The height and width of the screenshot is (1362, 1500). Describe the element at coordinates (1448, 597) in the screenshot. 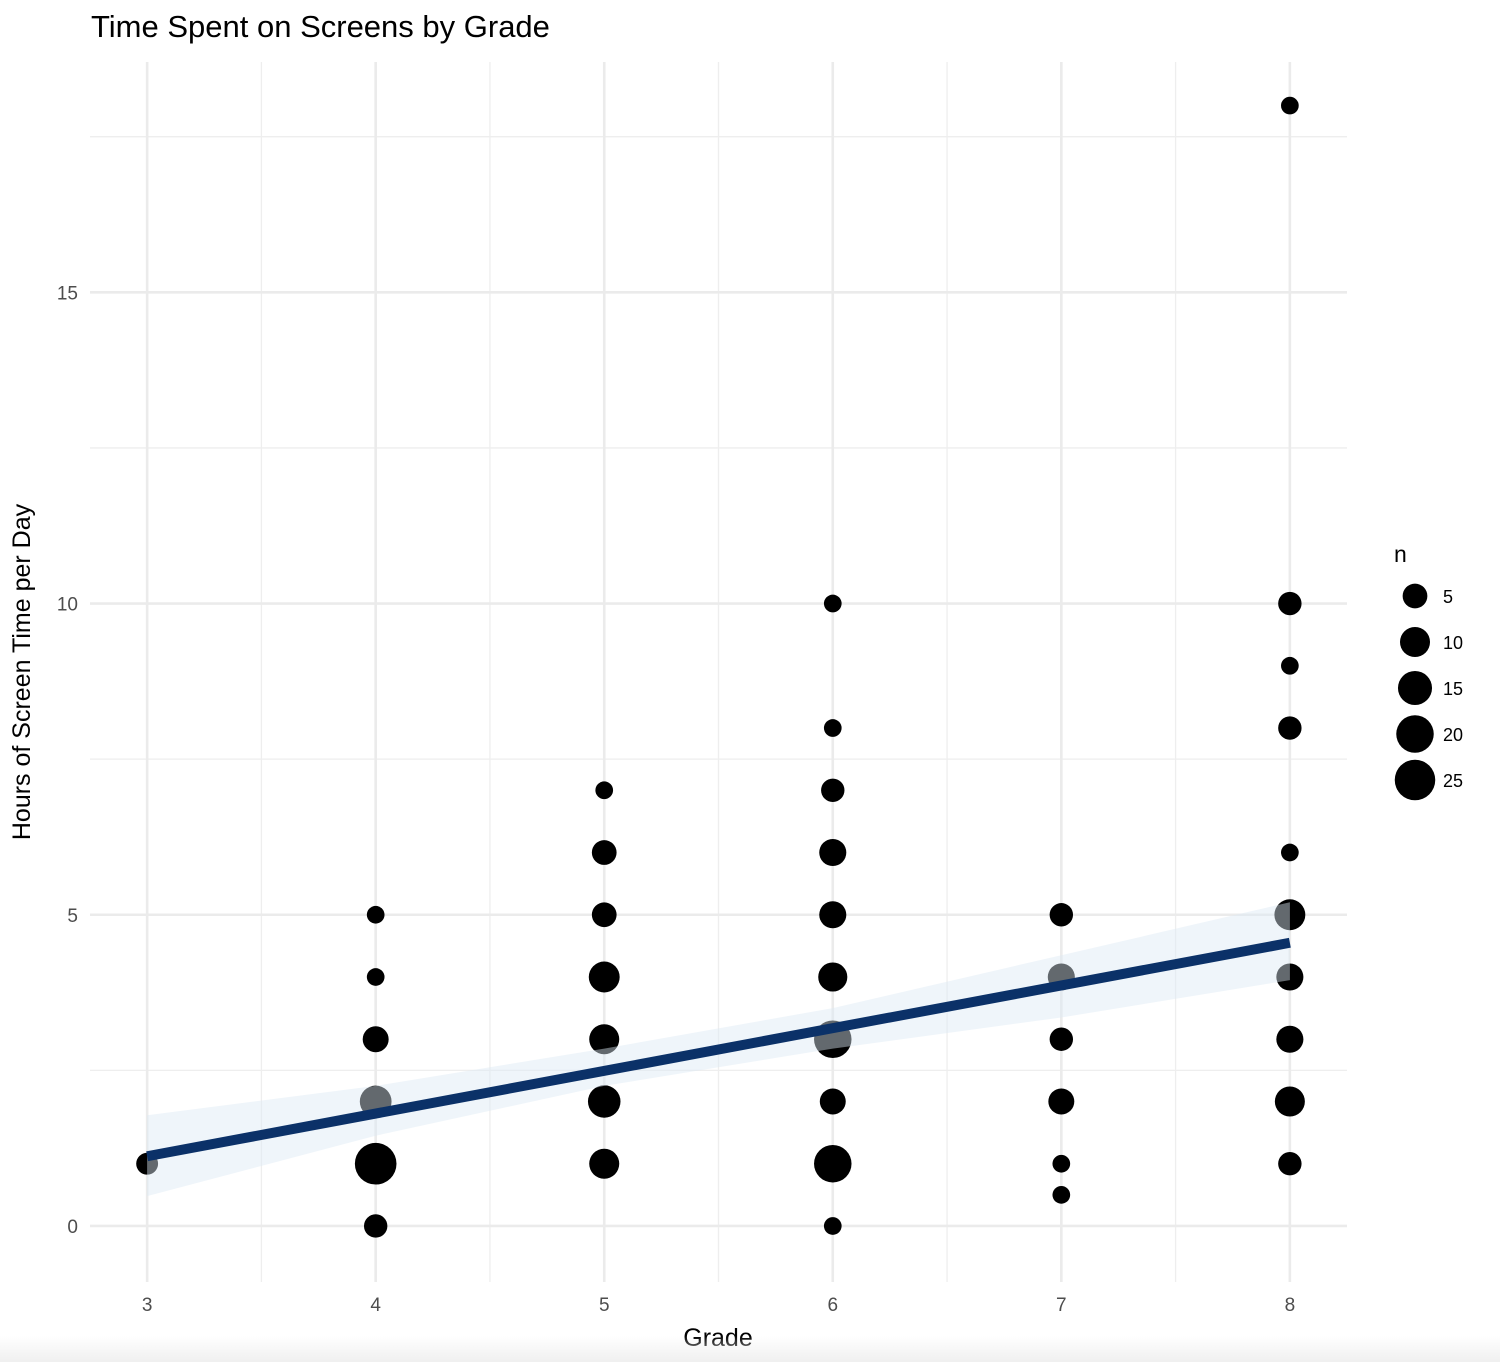

I see `legend-label: 5` at that location.